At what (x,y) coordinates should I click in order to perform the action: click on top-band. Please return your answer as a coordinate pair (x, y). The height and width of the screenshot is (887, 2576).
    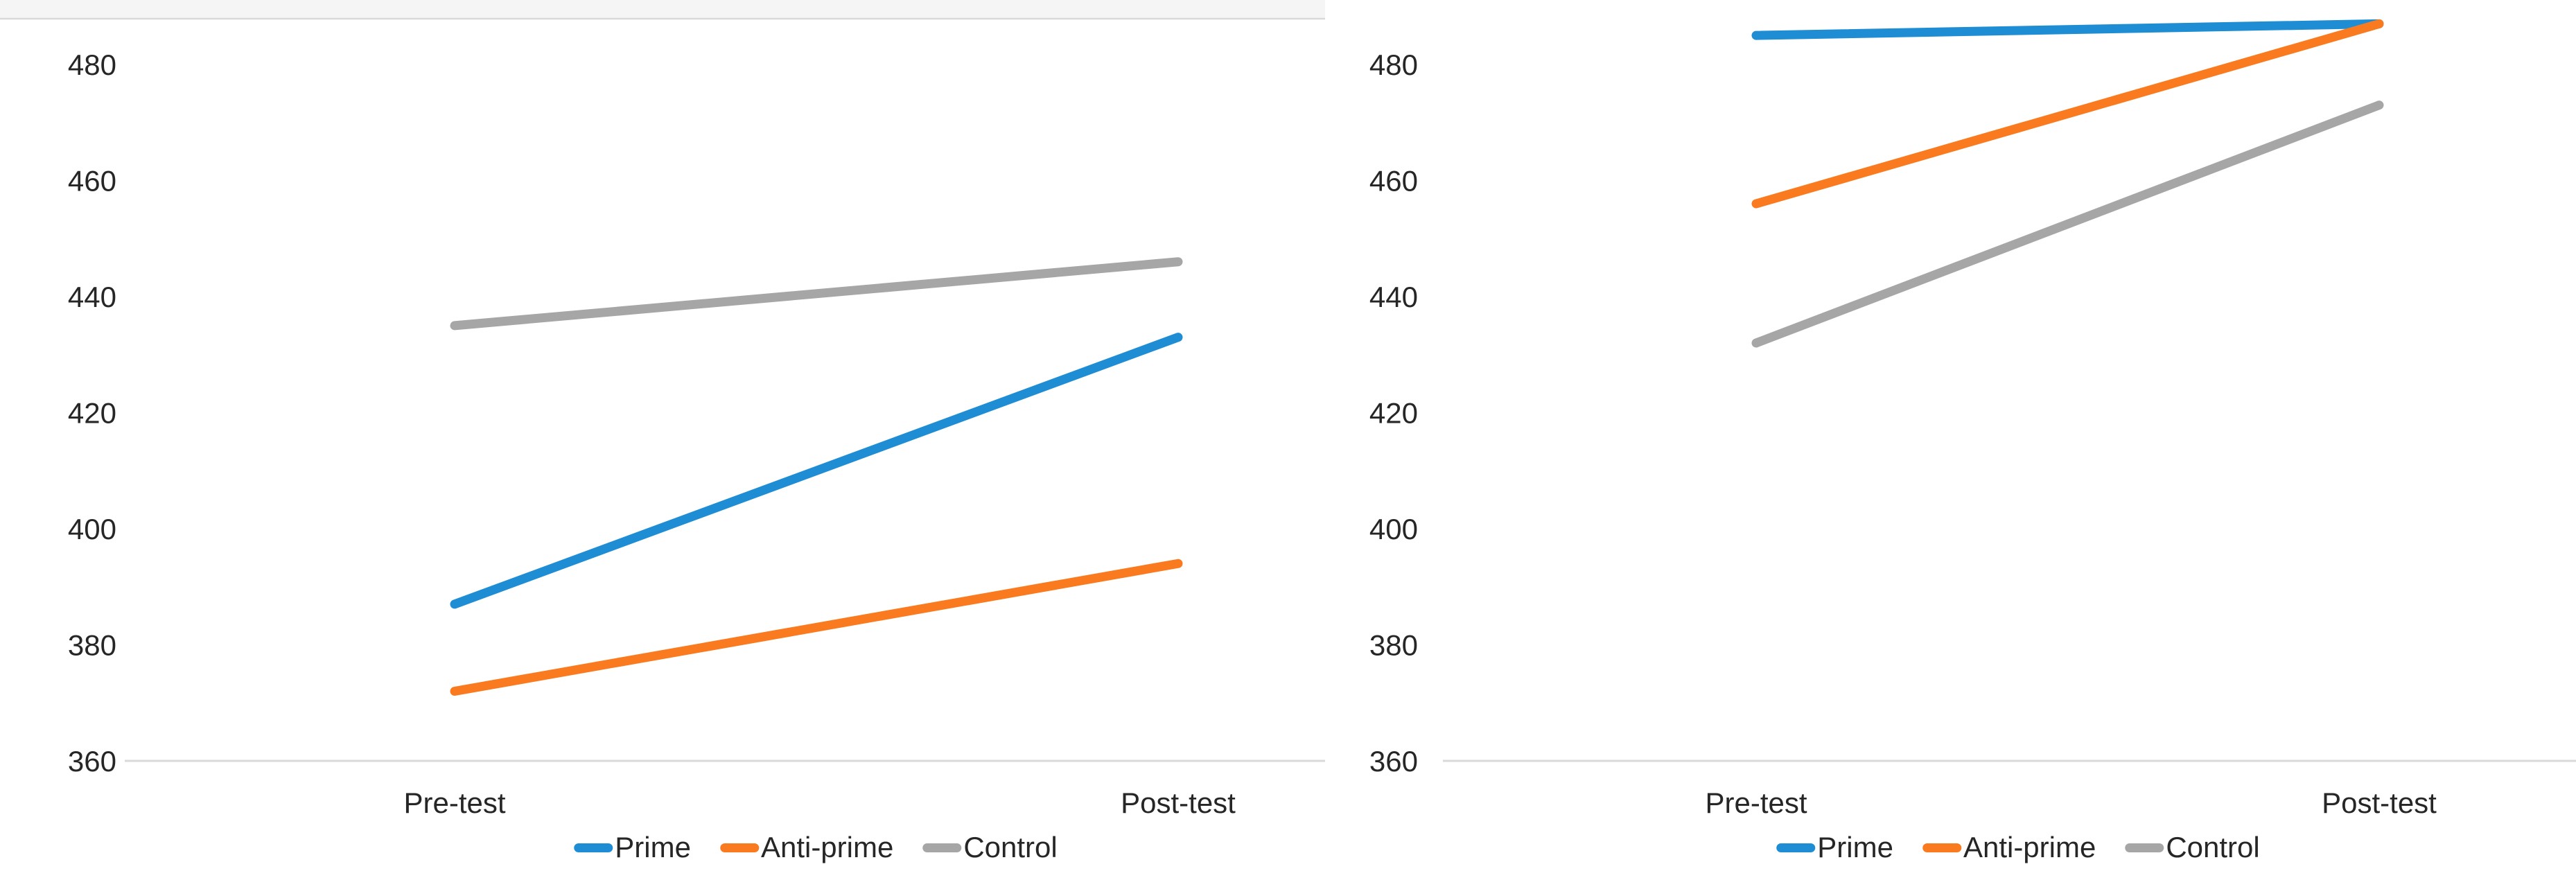
    Looking at the image, I should click on (662, 9).